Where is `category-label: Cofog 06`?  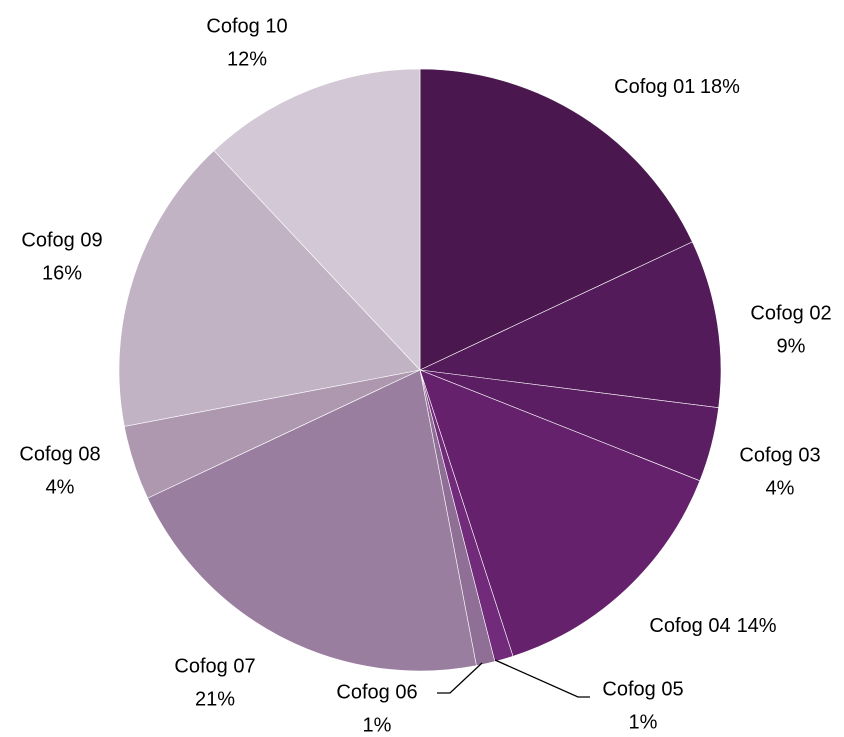
category-label: Cofog 06 is located at coordinates (376, 692).